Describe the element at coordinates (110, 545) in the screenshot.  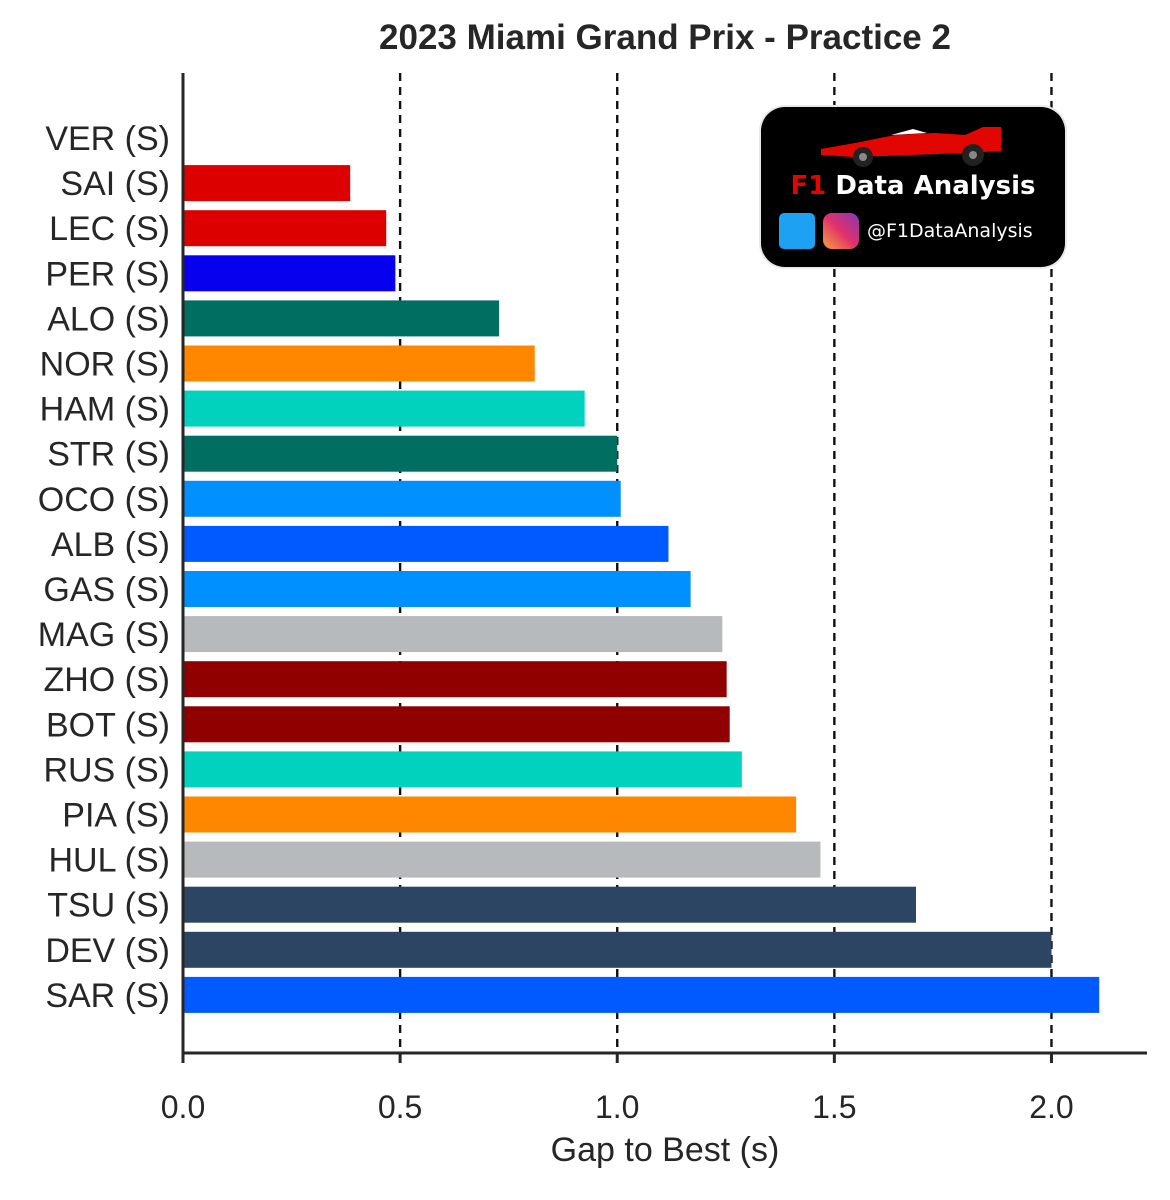
I see `y-tick-alb: ALB (S)` at that location.